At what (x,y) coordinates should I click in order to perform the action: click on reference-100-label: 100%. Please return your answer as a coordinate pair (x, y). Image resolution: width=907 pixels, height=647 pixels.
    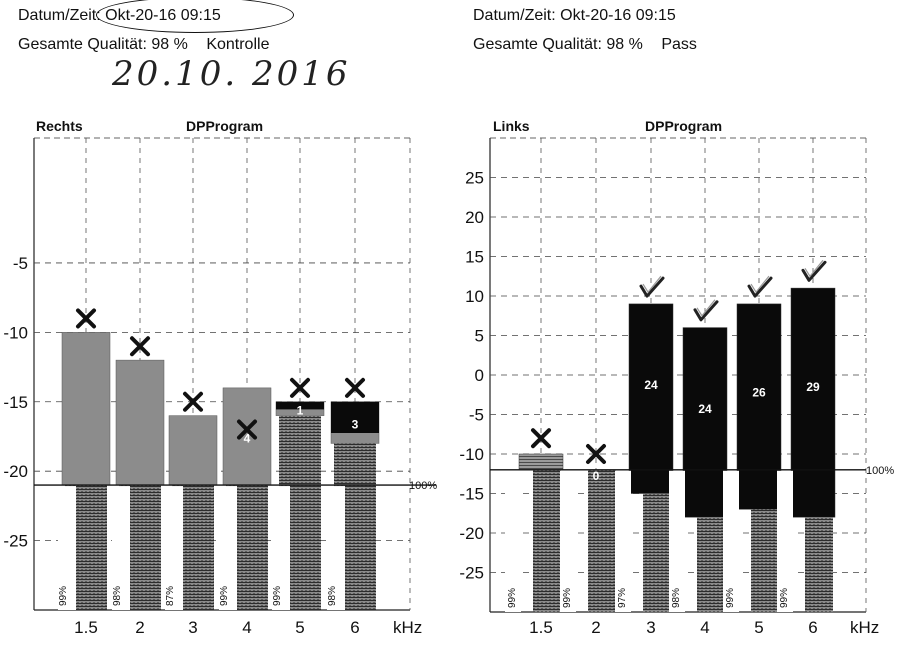
    Looking at the image, I should click on (880, 471).